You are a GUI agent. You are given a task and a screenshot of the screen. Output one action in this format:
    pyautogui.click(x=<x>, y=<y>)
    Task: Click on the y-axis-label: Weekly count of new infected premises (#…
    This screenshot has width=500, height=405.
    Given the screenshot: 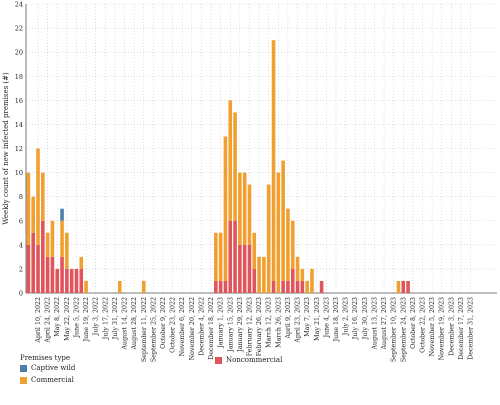 What is the action you would take?
    pyautogui.click(x=6, y=148)
    